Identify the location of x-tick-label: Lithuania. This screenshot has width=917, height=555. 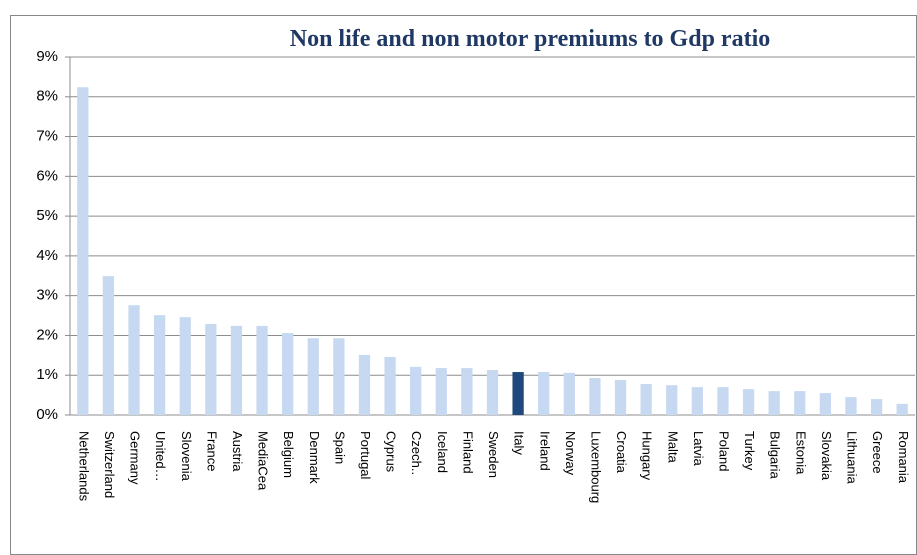
(852, 458).